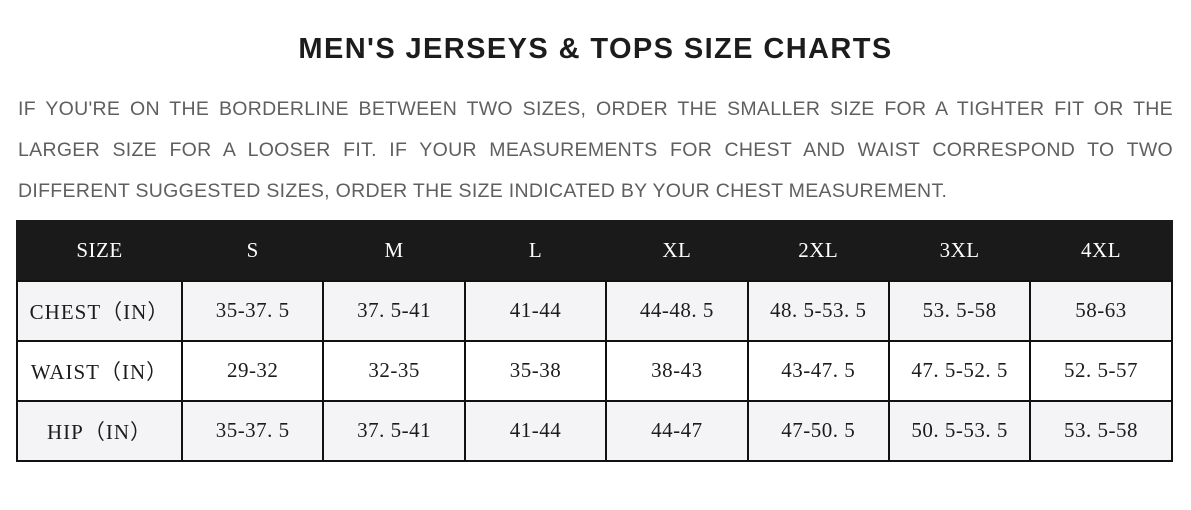  Describe the element at coordinates (959, 430) in the screenshot. I see `cell-hip-3xl: 50. 5-53. 5` at that location.